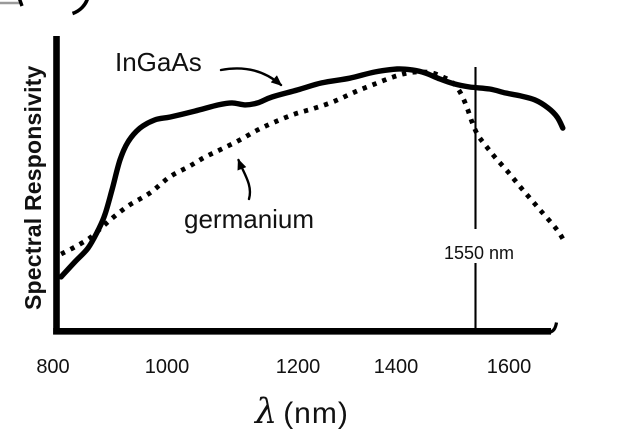  I want to click on x-axis-label: λ (nm), so click(302, 412).